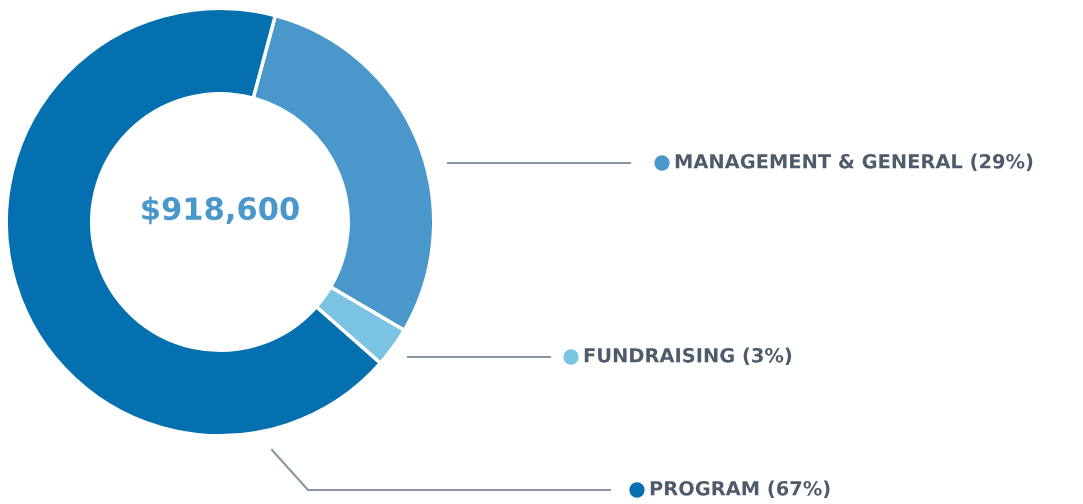 This screenshot has width=1083, height=504. Describe the element at coordinates (688, 356) in the screenshot. I see `legend-label: FUNDRAISING (3%)` at that location.